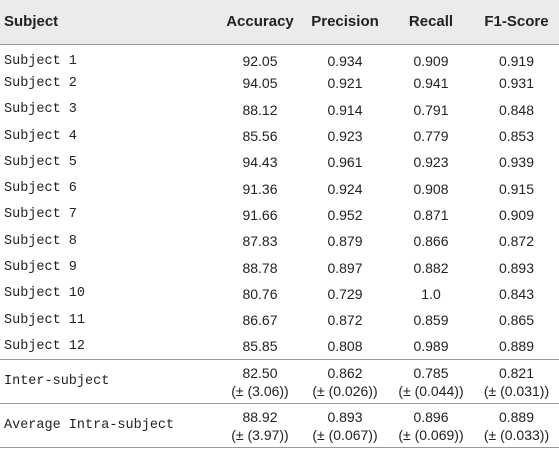  Describe the element at coordinates (279, 346) in the screenshot. I see `table-row: Subject 12 85.85 0.808 0.989 0.889` at that location.